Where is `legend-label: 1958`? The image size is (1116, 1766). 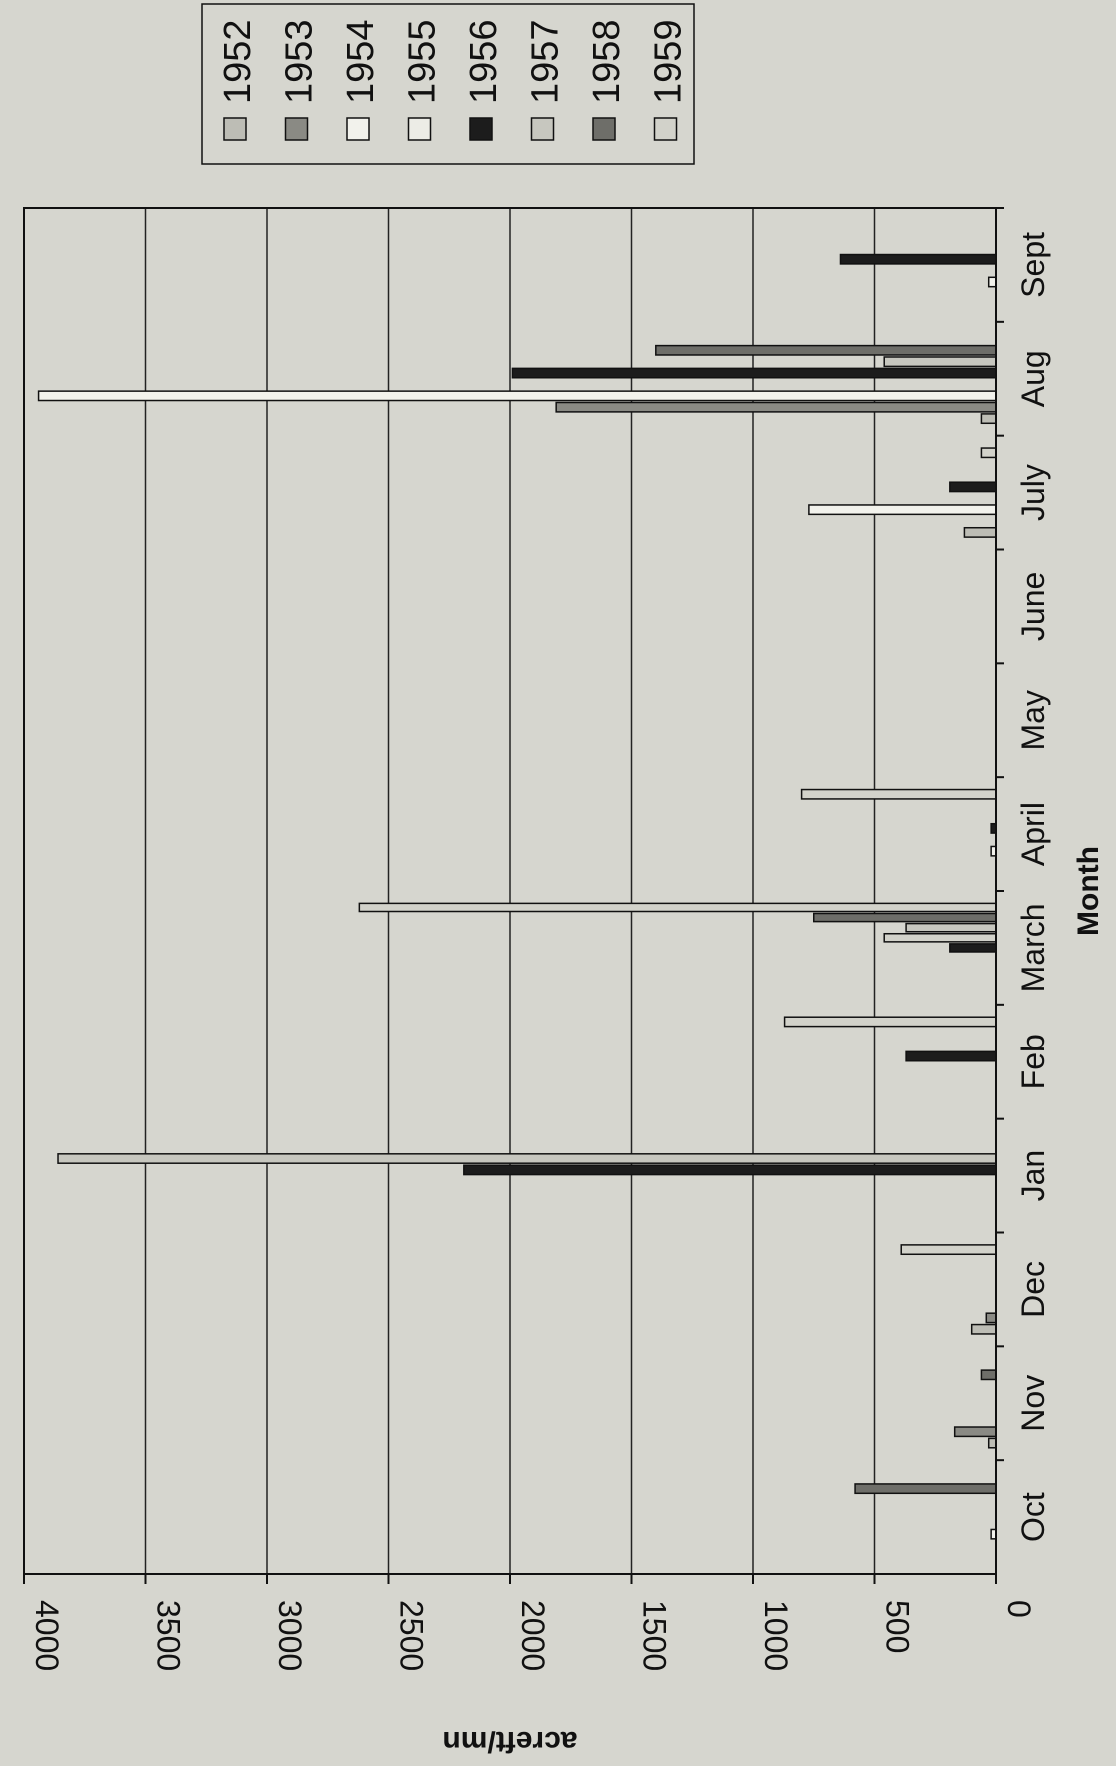 legend-label: 1958 is located at coordinates (607, 61).